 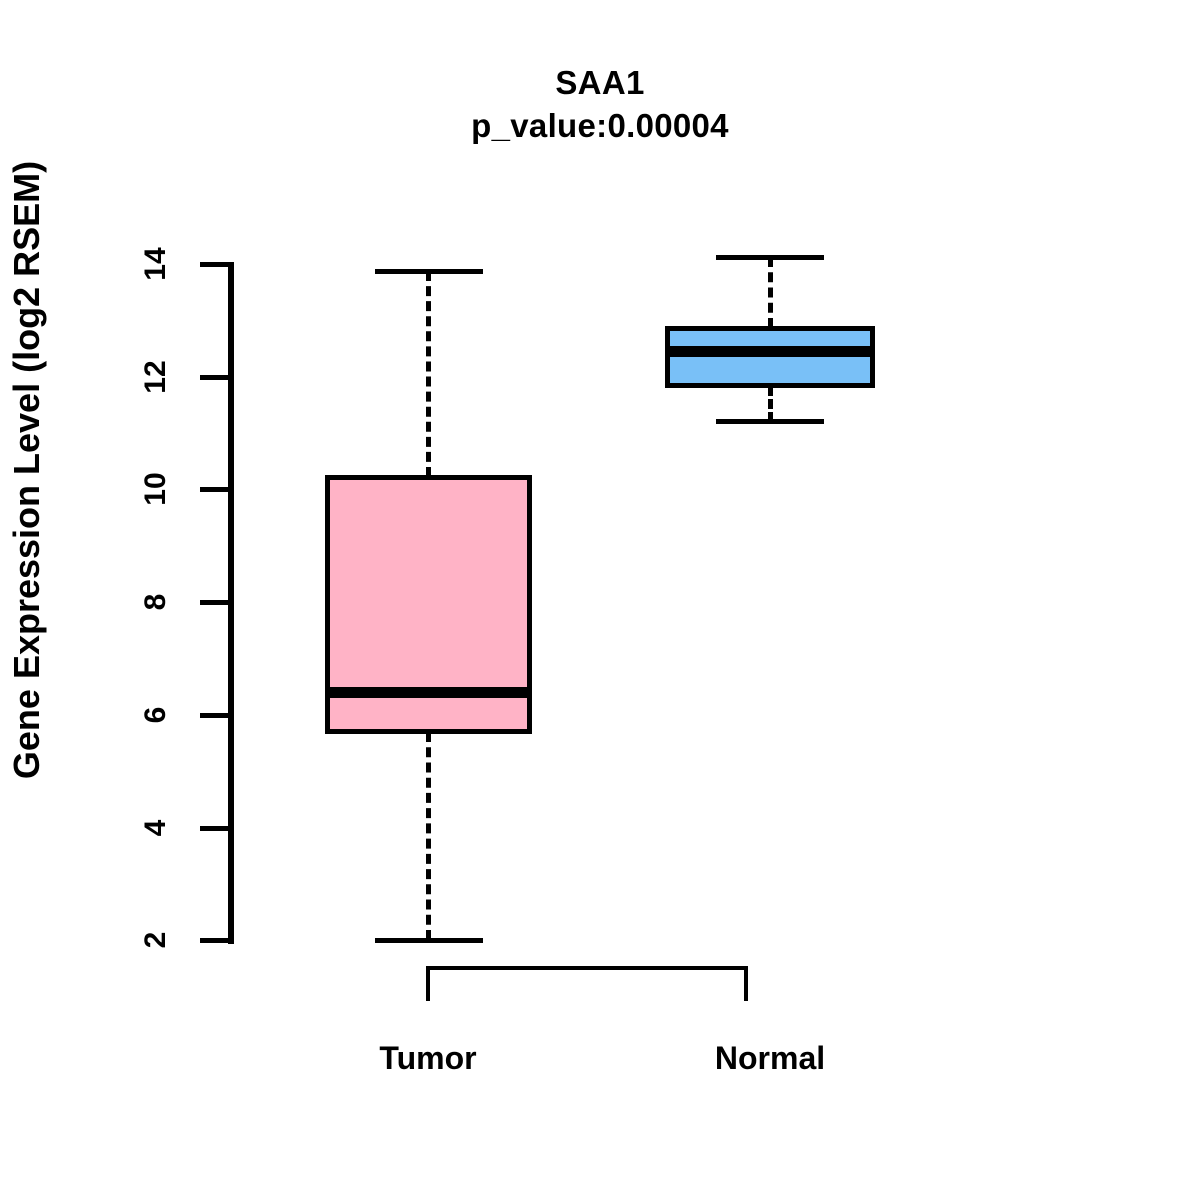 I want to click on group-bracket-right-tick, so click(x=746, y=983).